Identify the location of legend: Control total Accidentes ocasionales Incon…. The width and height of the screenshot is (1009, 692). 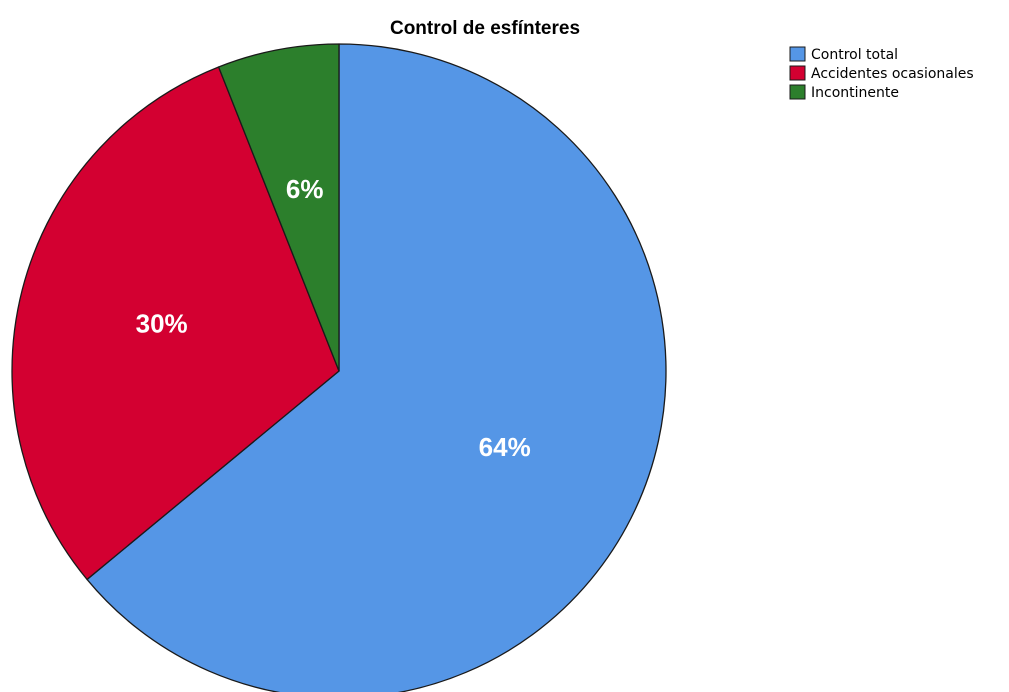
(881, 73).